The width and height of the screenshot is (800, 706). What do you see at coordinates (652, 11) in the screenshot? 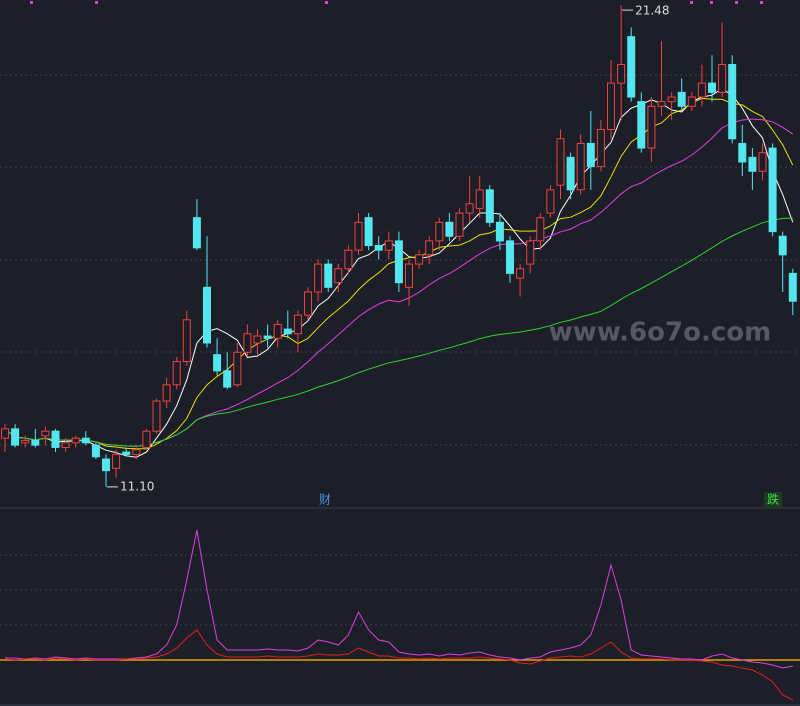
I see `high-label: 21.48` at bounding box center [652, 11].